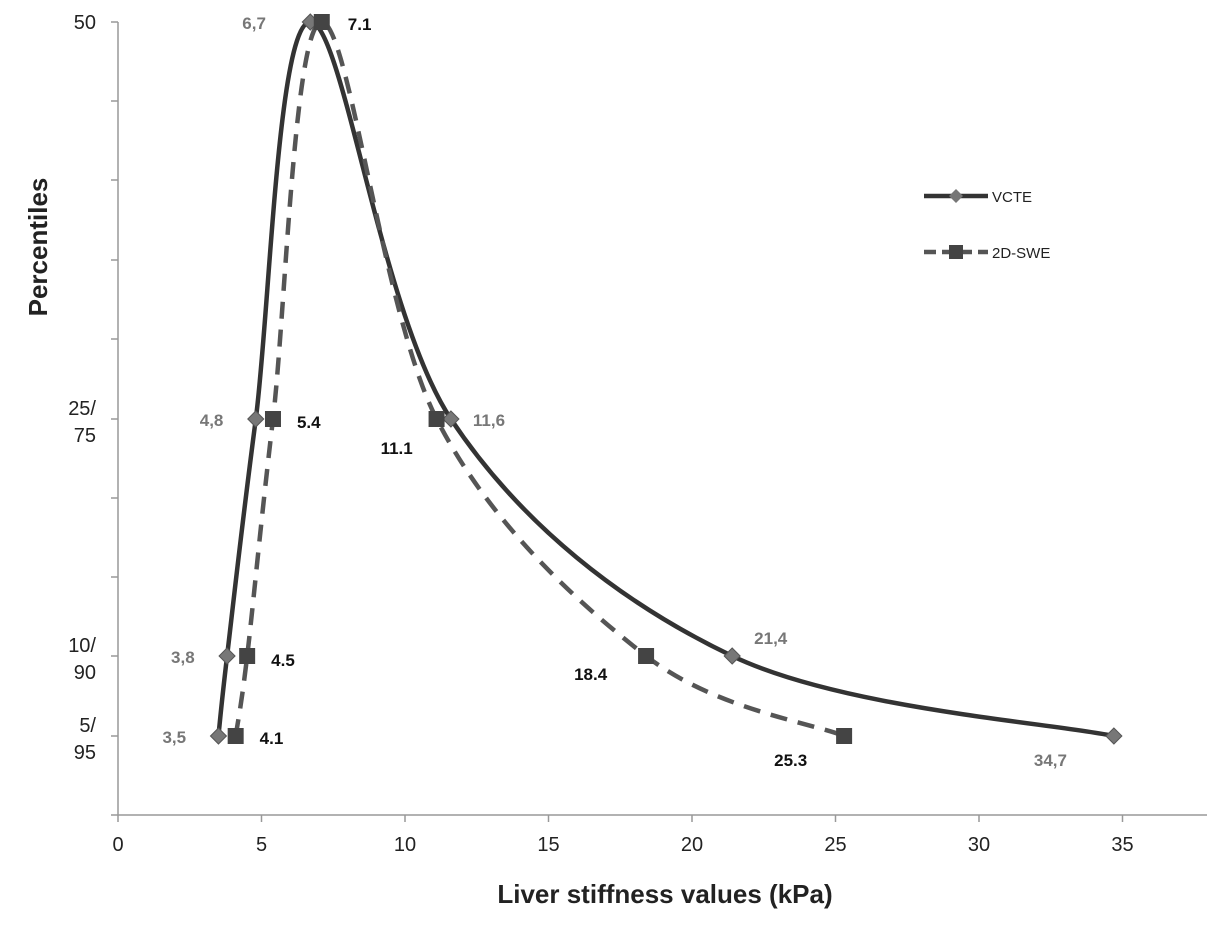 This screenshot has width=1224, height=928. Describe the element at coordinates (987, 225) in the screenshot. I see `legend: VCTE 2D-SWE` at that location.